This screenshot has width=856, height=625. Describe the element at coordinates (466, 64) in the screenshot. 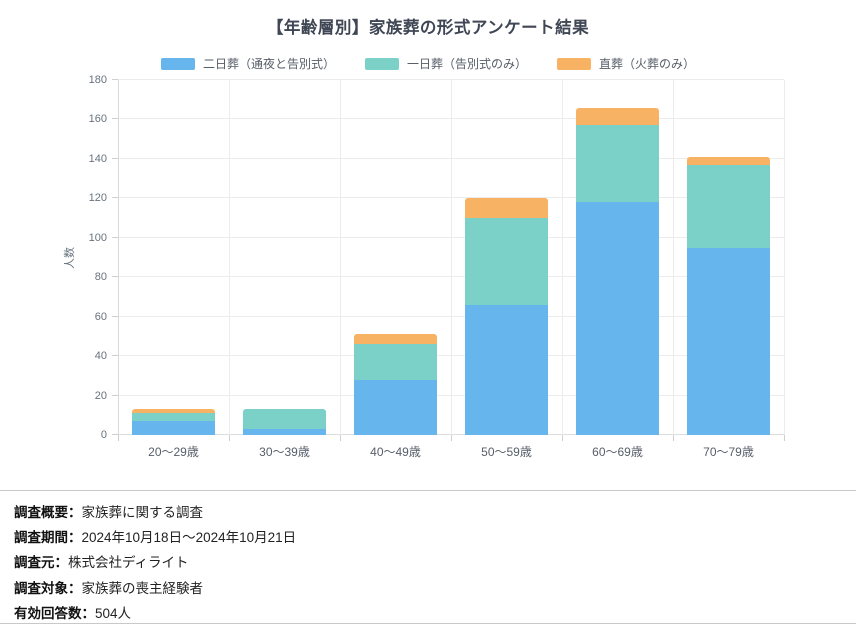

I see `legend-label: 一日葬（告別式のみ）` at that location.